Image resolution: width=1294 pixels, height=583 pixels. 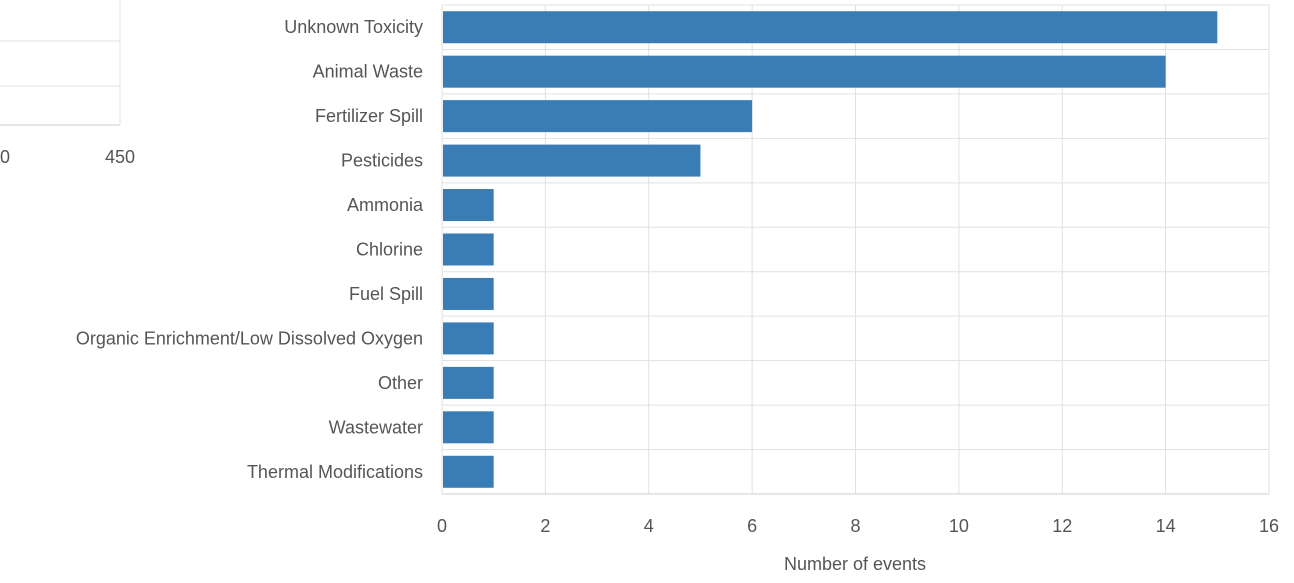 I want to click on category-label: Organic Enrichment/Low Dissolved Oxygen, so click(x=249, y=338).